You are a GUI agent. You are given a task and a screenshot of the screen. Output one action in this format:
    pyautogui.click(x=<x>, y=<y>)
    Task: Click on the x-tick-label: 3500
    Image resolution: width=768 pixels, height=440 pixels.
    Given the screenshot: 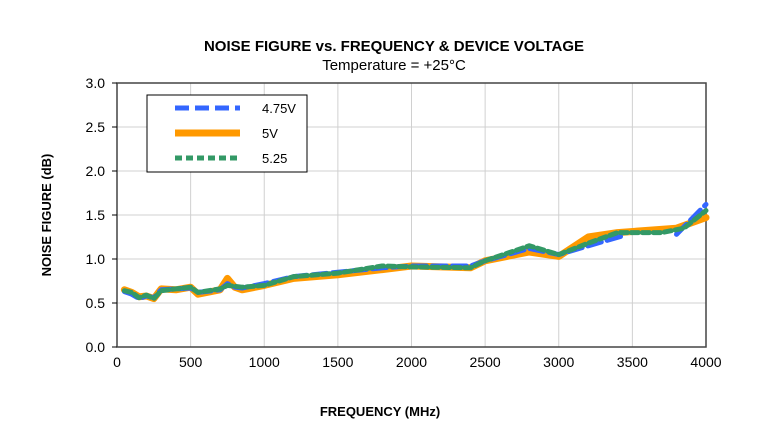 What is the action you would take?
    pyautogui.click(x=632, y=362)
    